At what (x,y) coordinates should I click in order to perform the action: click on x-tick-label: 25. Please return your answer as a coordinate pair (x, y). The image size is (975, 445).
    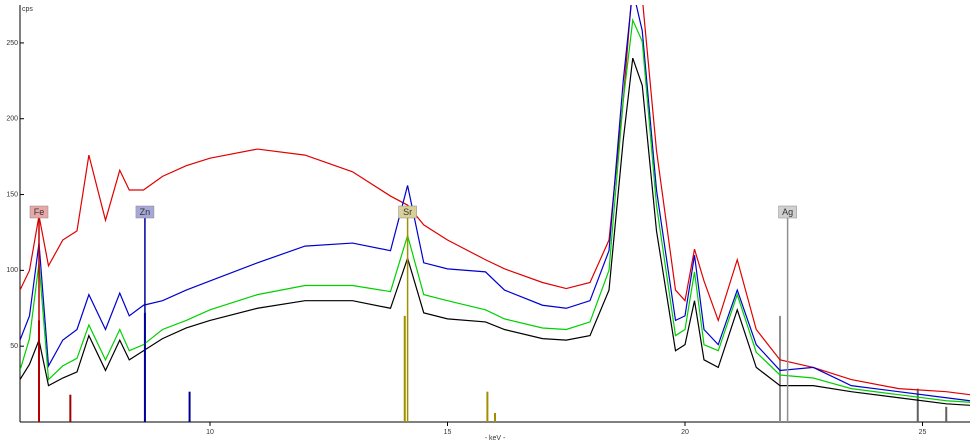
    Looking at the image, I should click on (923, 432).